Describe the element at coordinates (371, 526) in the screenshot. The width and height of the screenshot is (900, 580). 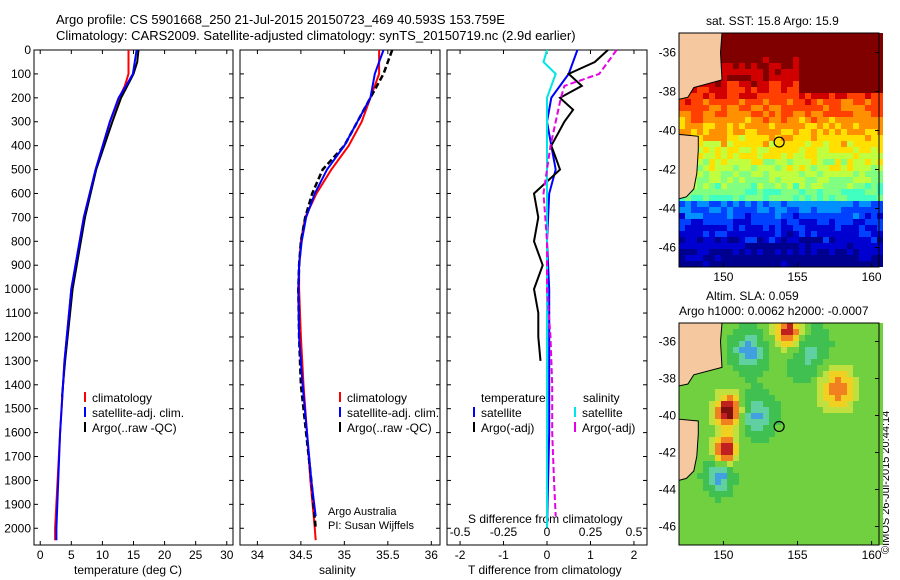
I see `credit-line-2: PI: Susan Wijffels` at that location.